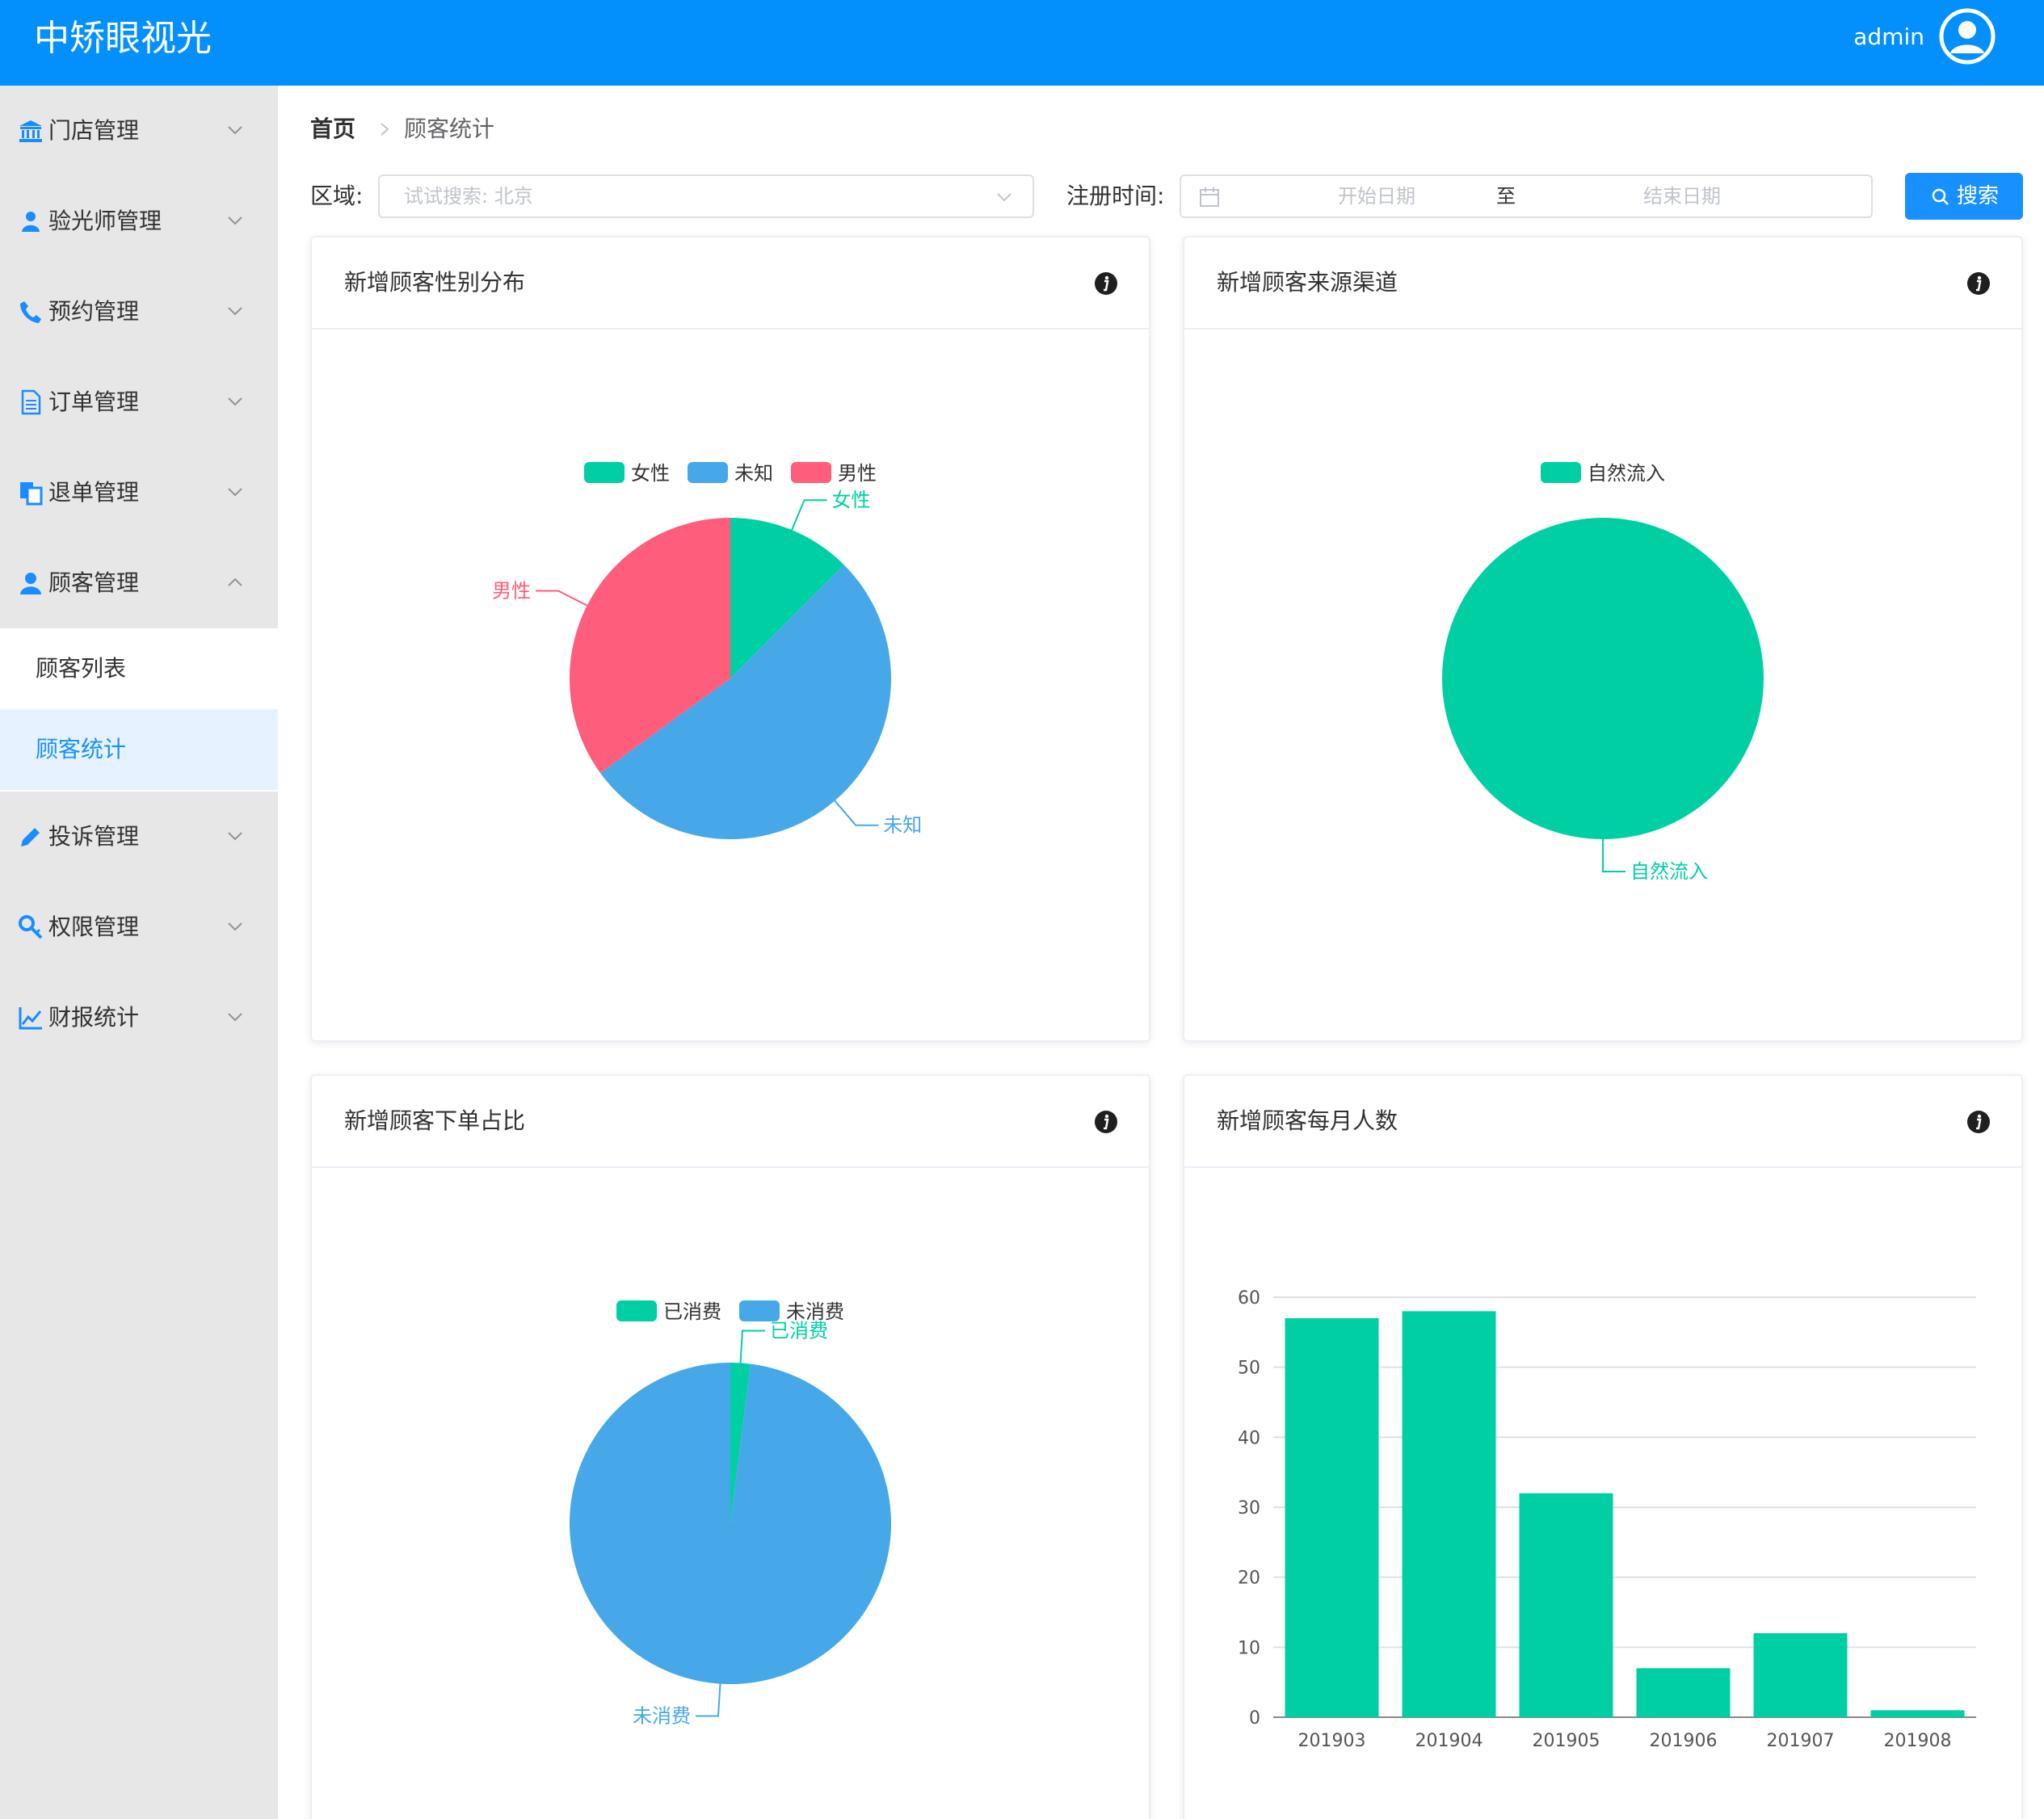  Describe the element at coordinates (1940, 196) in the screenshot. I see `search-icon` at that location.